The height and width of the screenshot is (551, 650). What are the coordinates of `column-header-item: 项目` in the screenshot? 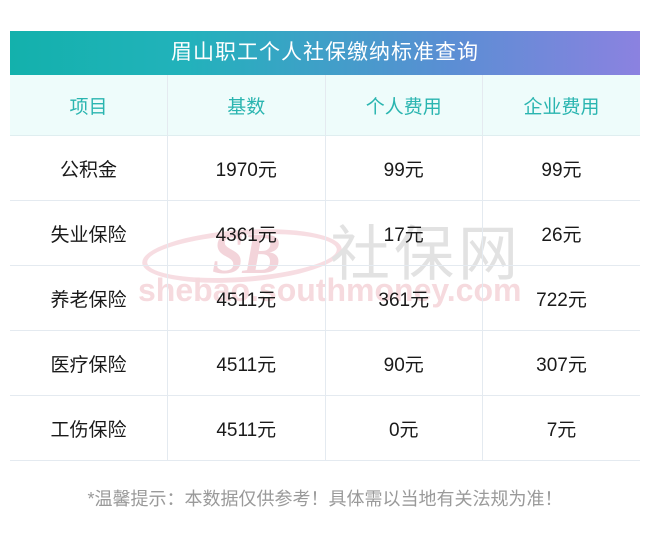 It's located at (89, 105).